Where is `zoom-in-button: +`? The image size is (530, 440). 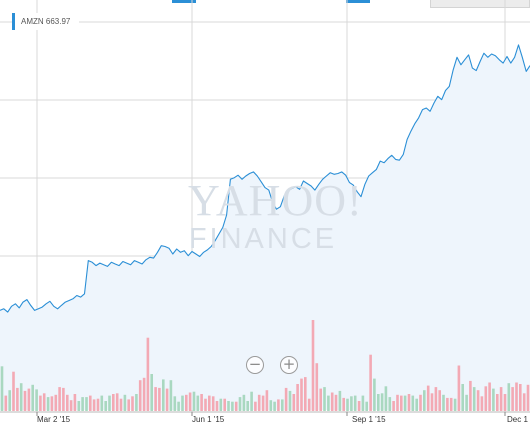 zoom-in-button: + is located at coordinates (289, 365).